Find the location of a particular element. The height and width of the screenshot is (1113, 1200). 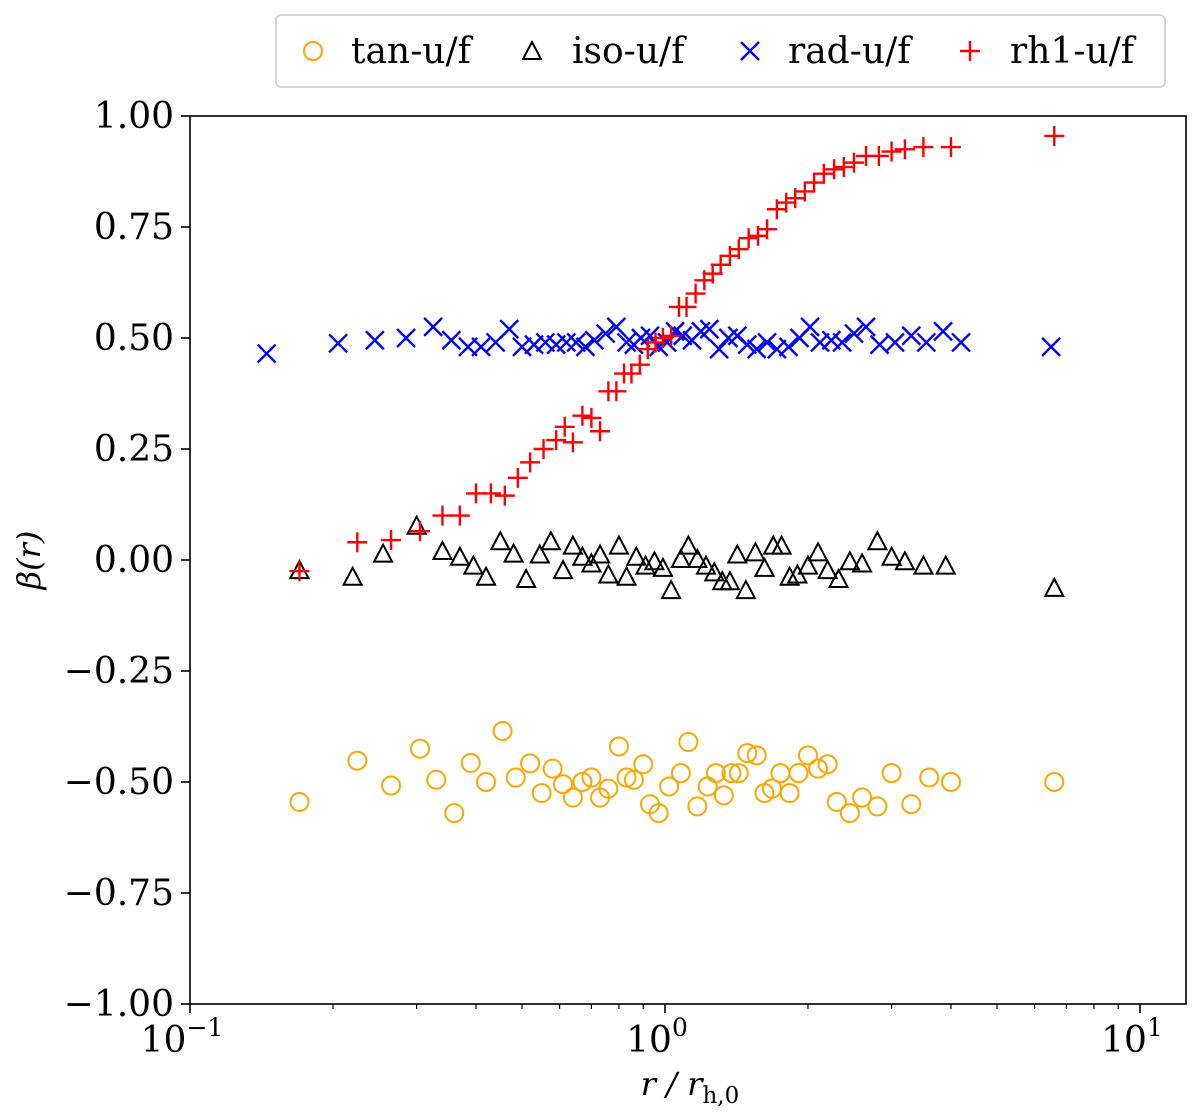

legend: tan-u/f iso-u/f rad-u/f rh1-u/f is located at coordinates (720, 51).